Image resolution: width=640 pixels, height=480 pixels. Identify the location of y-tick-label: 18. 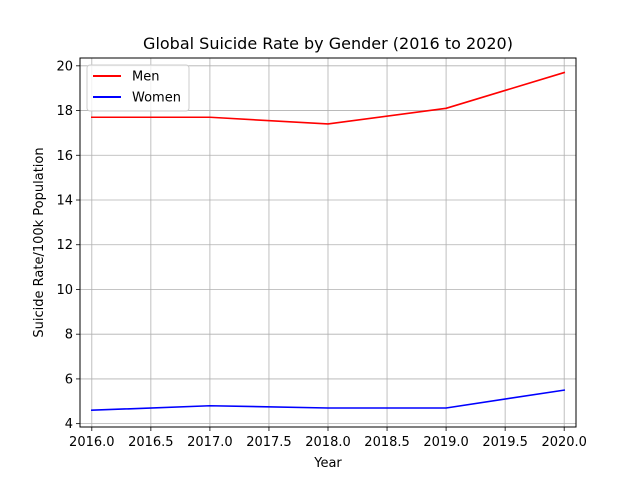
(64, 111).